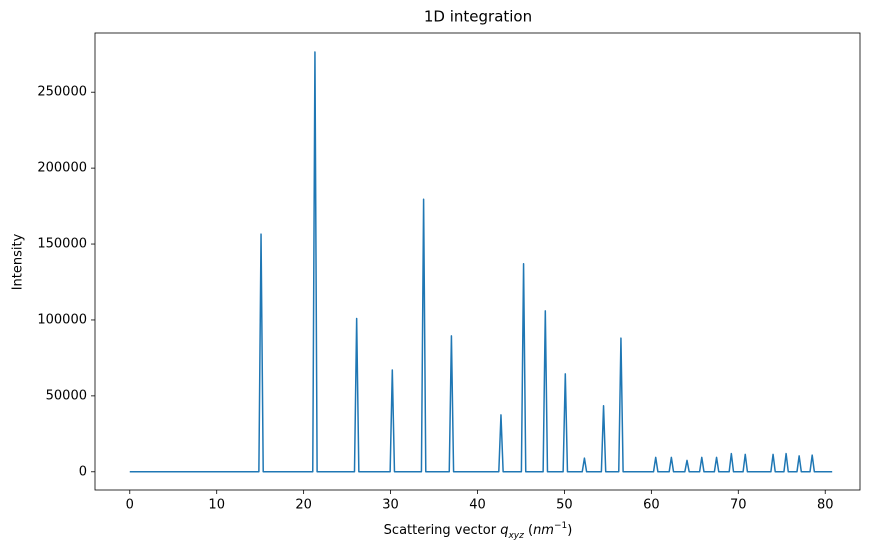 The width and height of the screenshot is (878, 550). What do you see at coordinates (83, 471) in the screenshot?
I see `y-tick-label: 0` at bounding box center [83, 471].